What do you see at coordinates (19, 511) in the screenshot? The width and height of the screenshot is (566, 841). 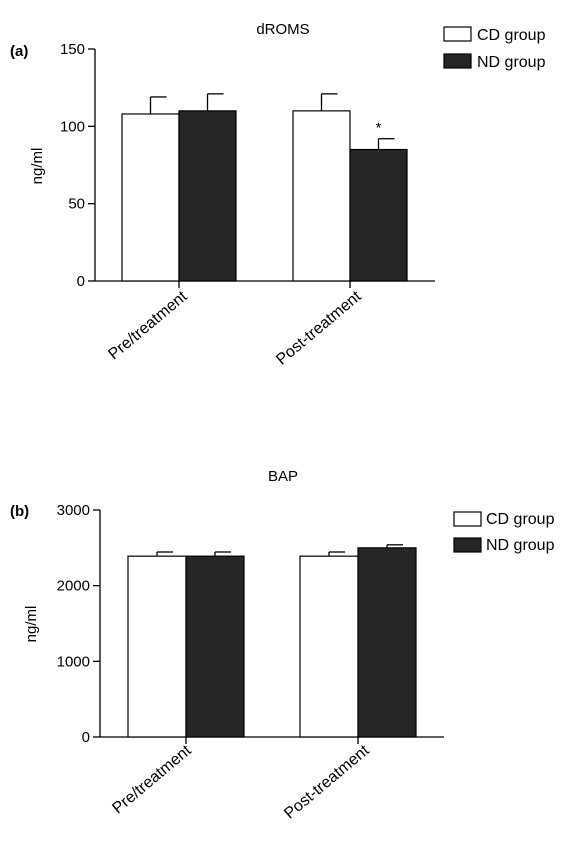 I see `panel-label-b: (b)` at bounding box center [19, 511].